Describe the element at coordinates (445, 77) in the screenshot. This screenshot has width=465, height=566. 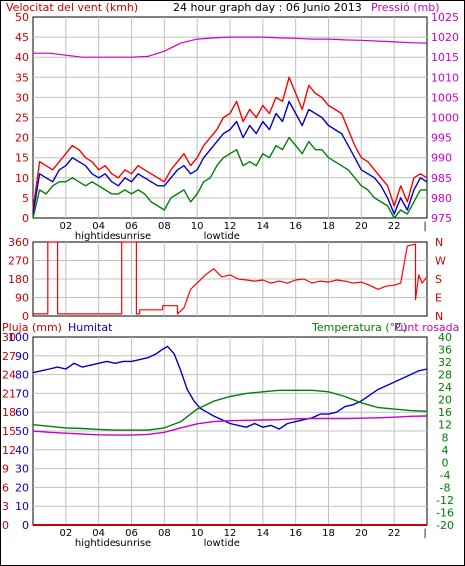
I see `pressure-tick-label: 1010` at that location.